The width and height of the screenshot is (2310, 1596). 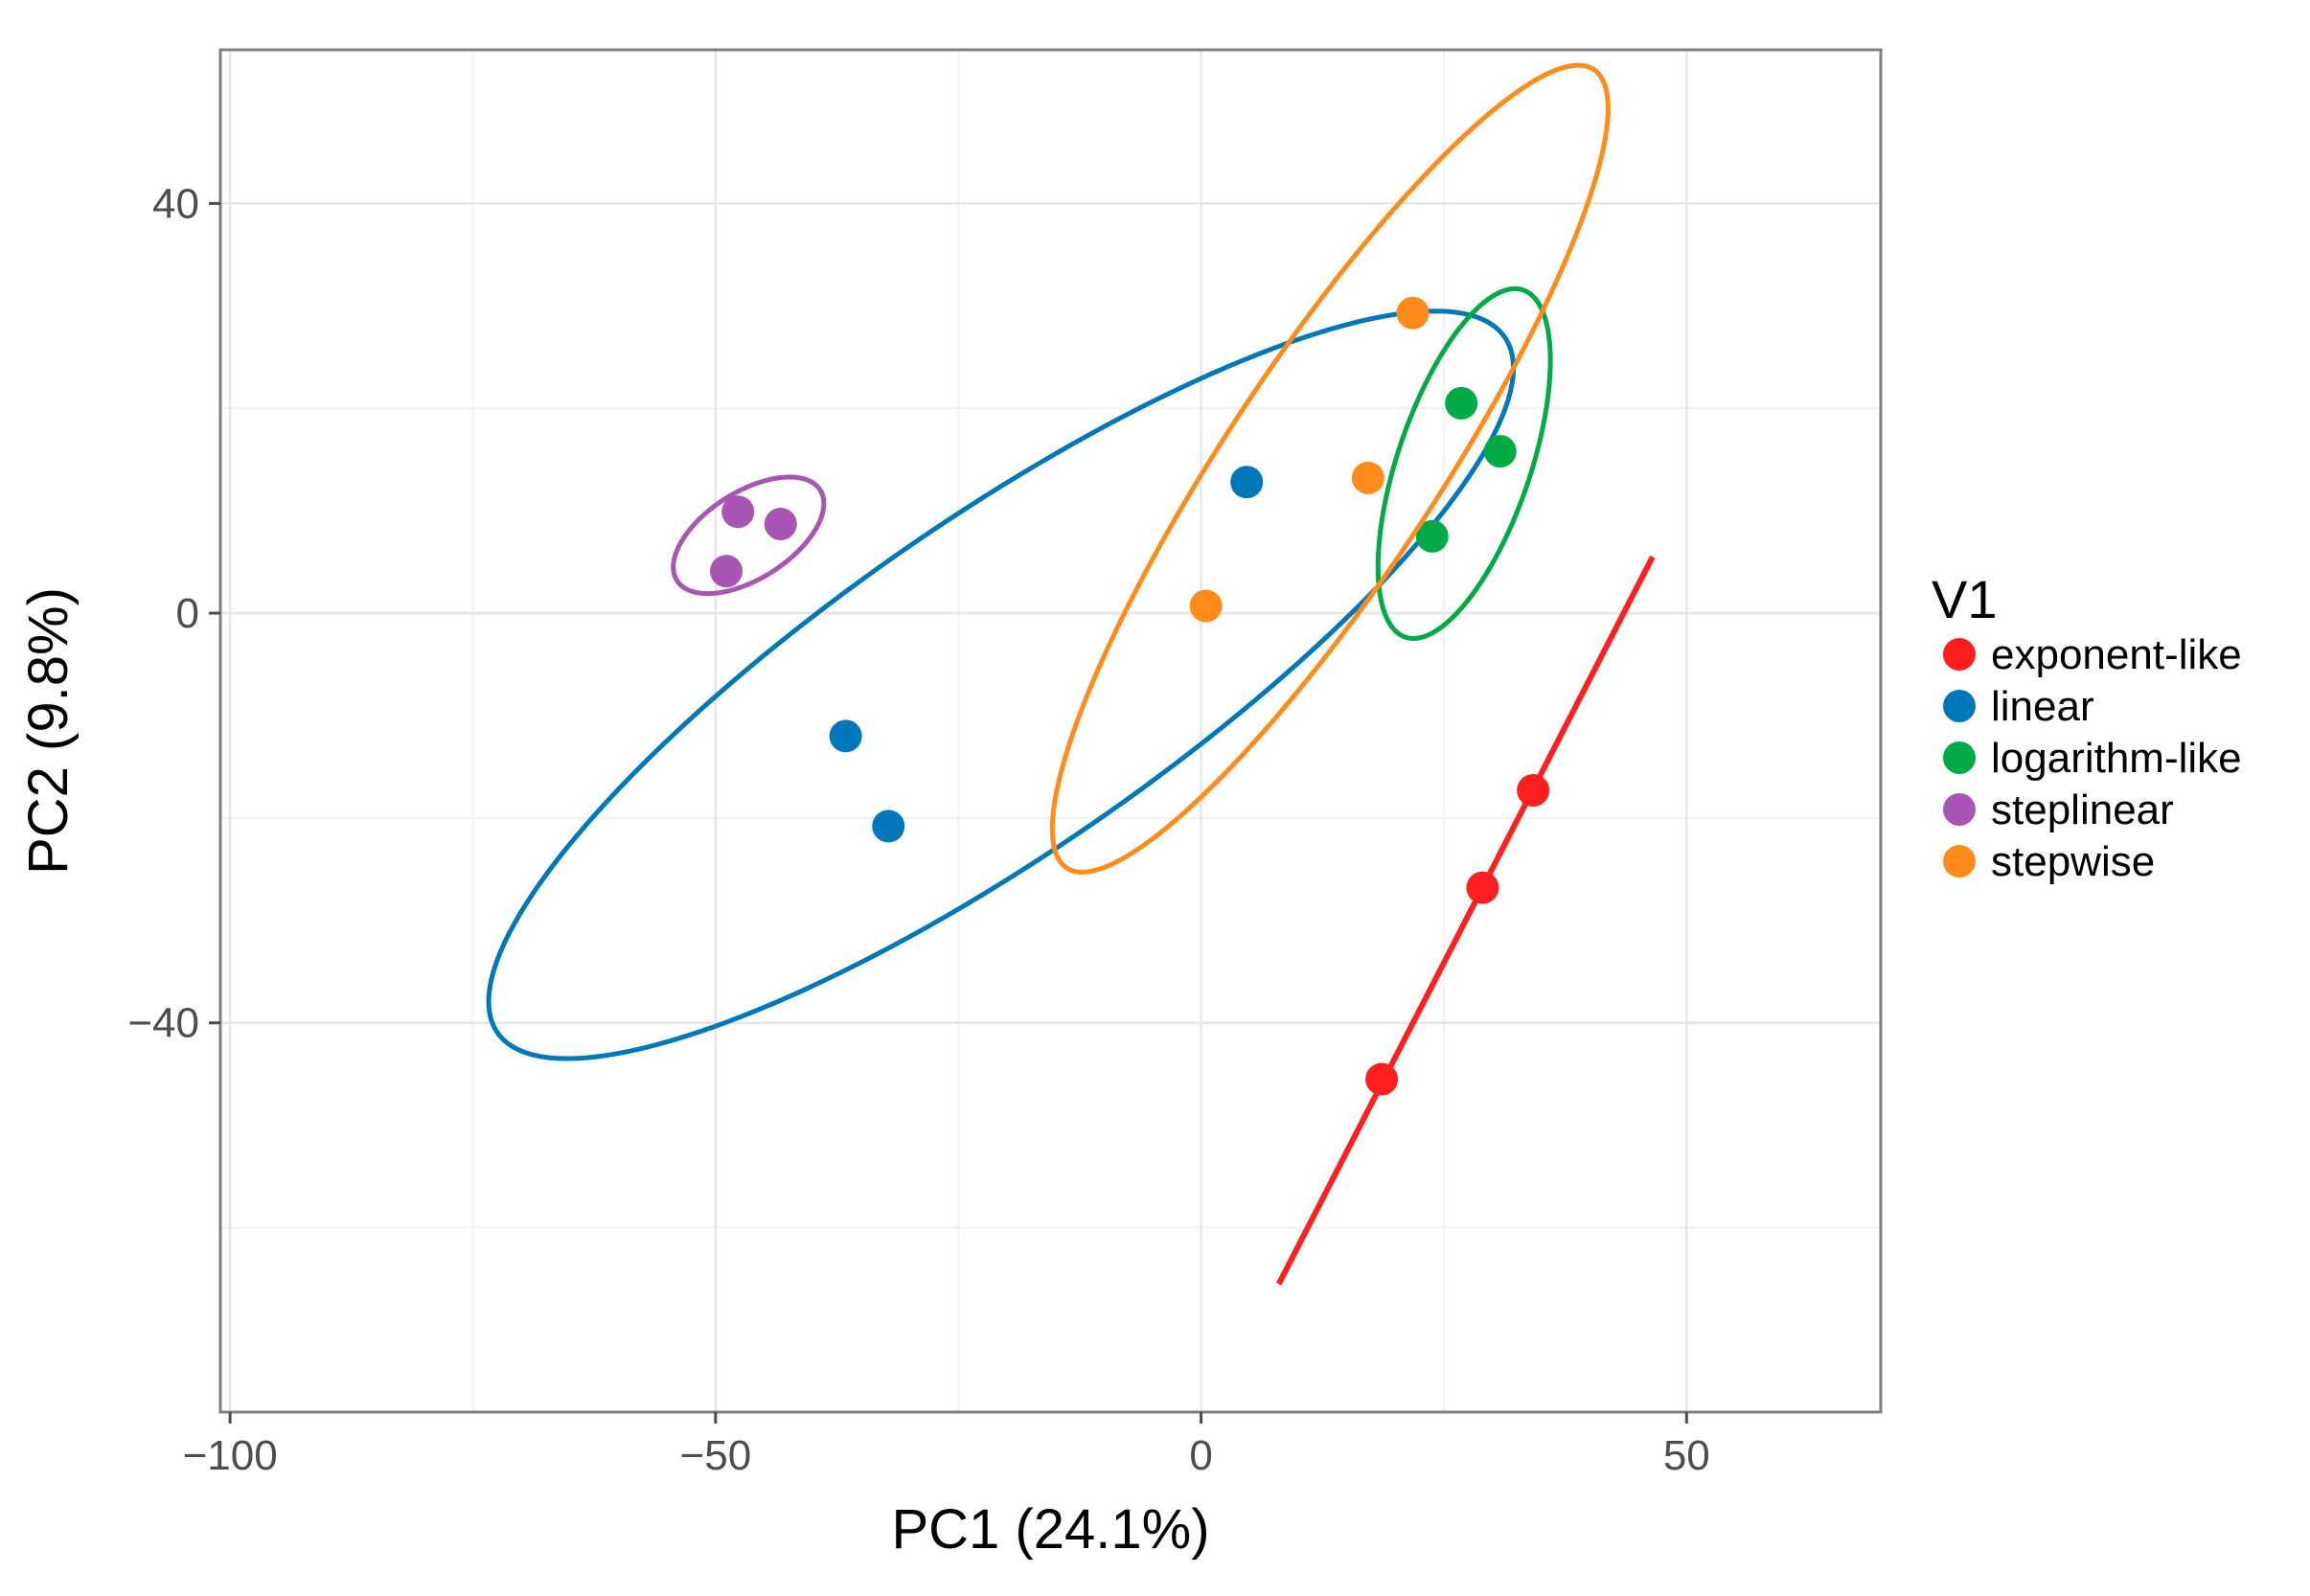 I want to click on x-axis-title: PC1 (24.1%), so click(x=1050, y=1529).